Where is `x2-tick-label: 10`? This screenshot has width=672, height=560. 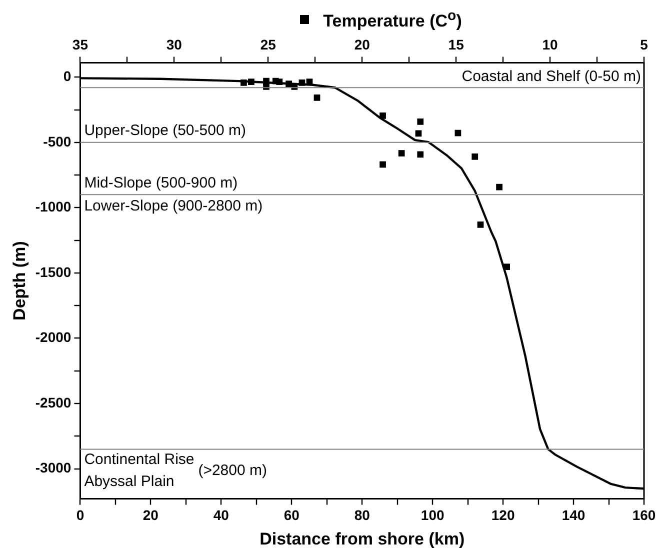
x2-tick-label: 10 is located at coordinates (550, 44).